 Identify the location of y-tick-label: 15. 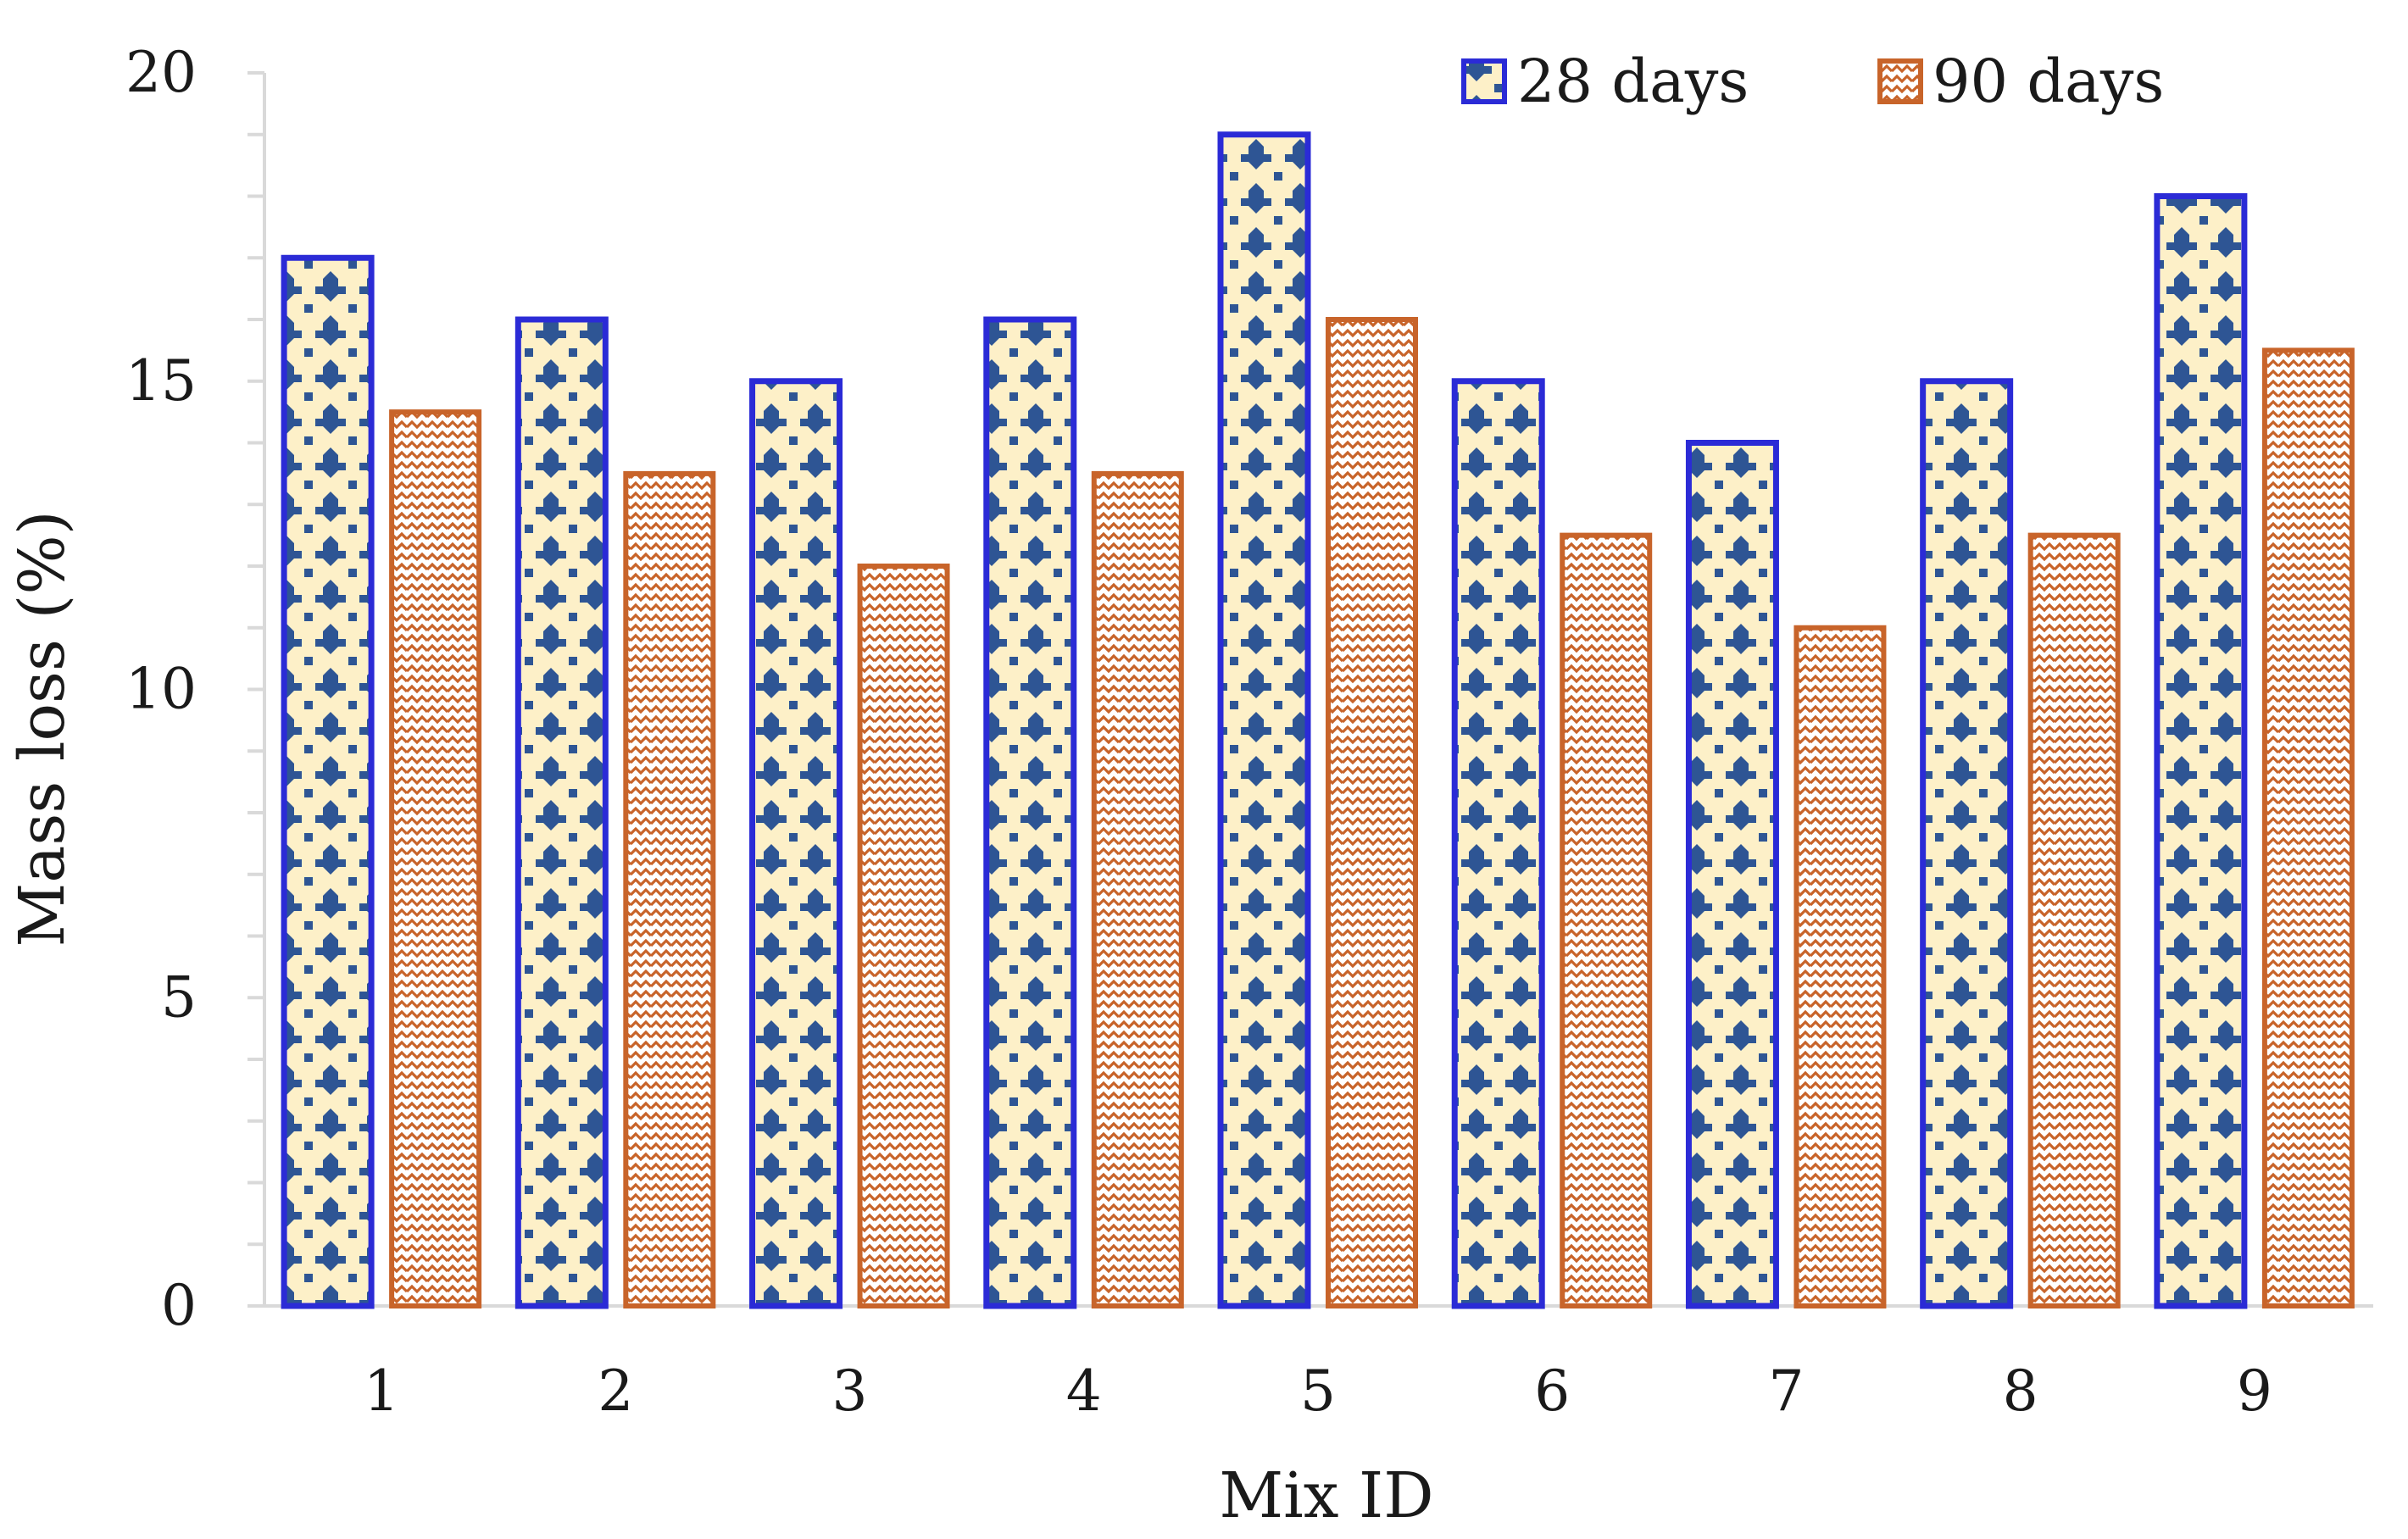
(161, 381).